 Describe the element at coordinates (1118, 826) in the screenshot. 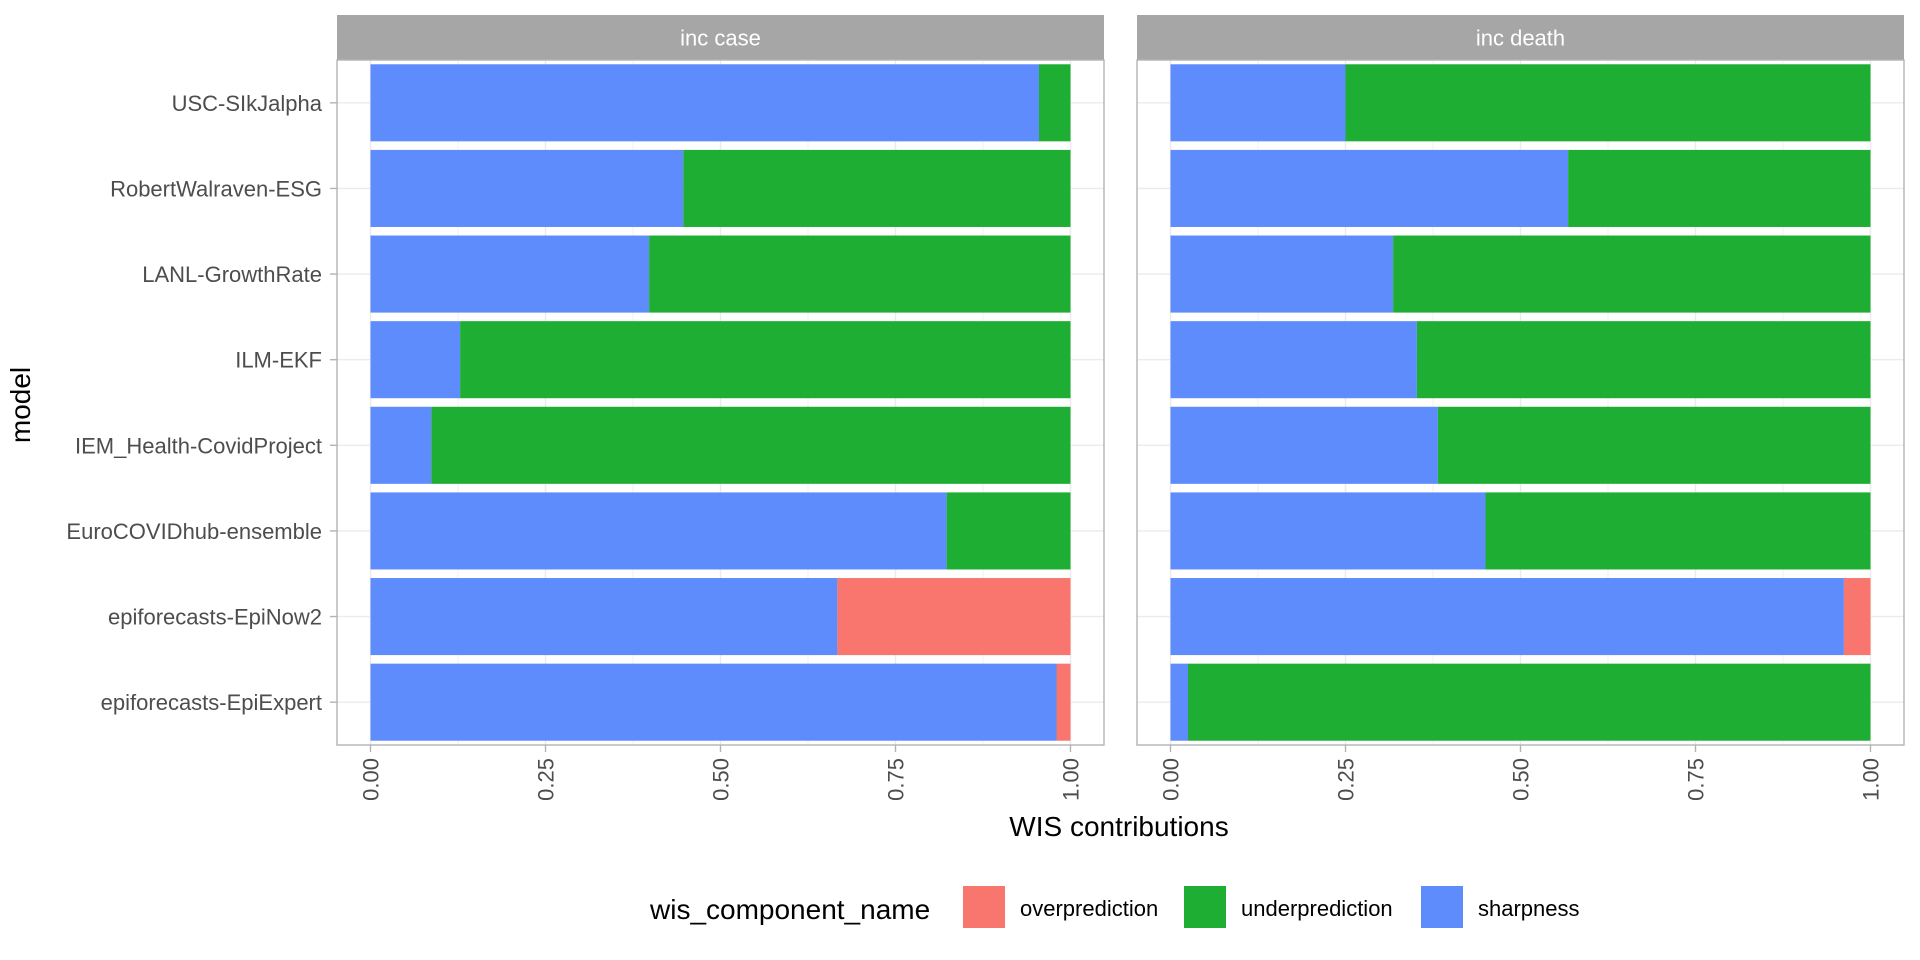

I see `x-axis-title: WIS contributions` at that location.